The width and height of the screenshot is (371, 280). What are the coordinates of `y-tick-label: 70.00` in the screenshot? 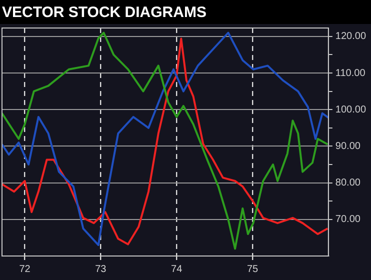 It's located at (348, 220).